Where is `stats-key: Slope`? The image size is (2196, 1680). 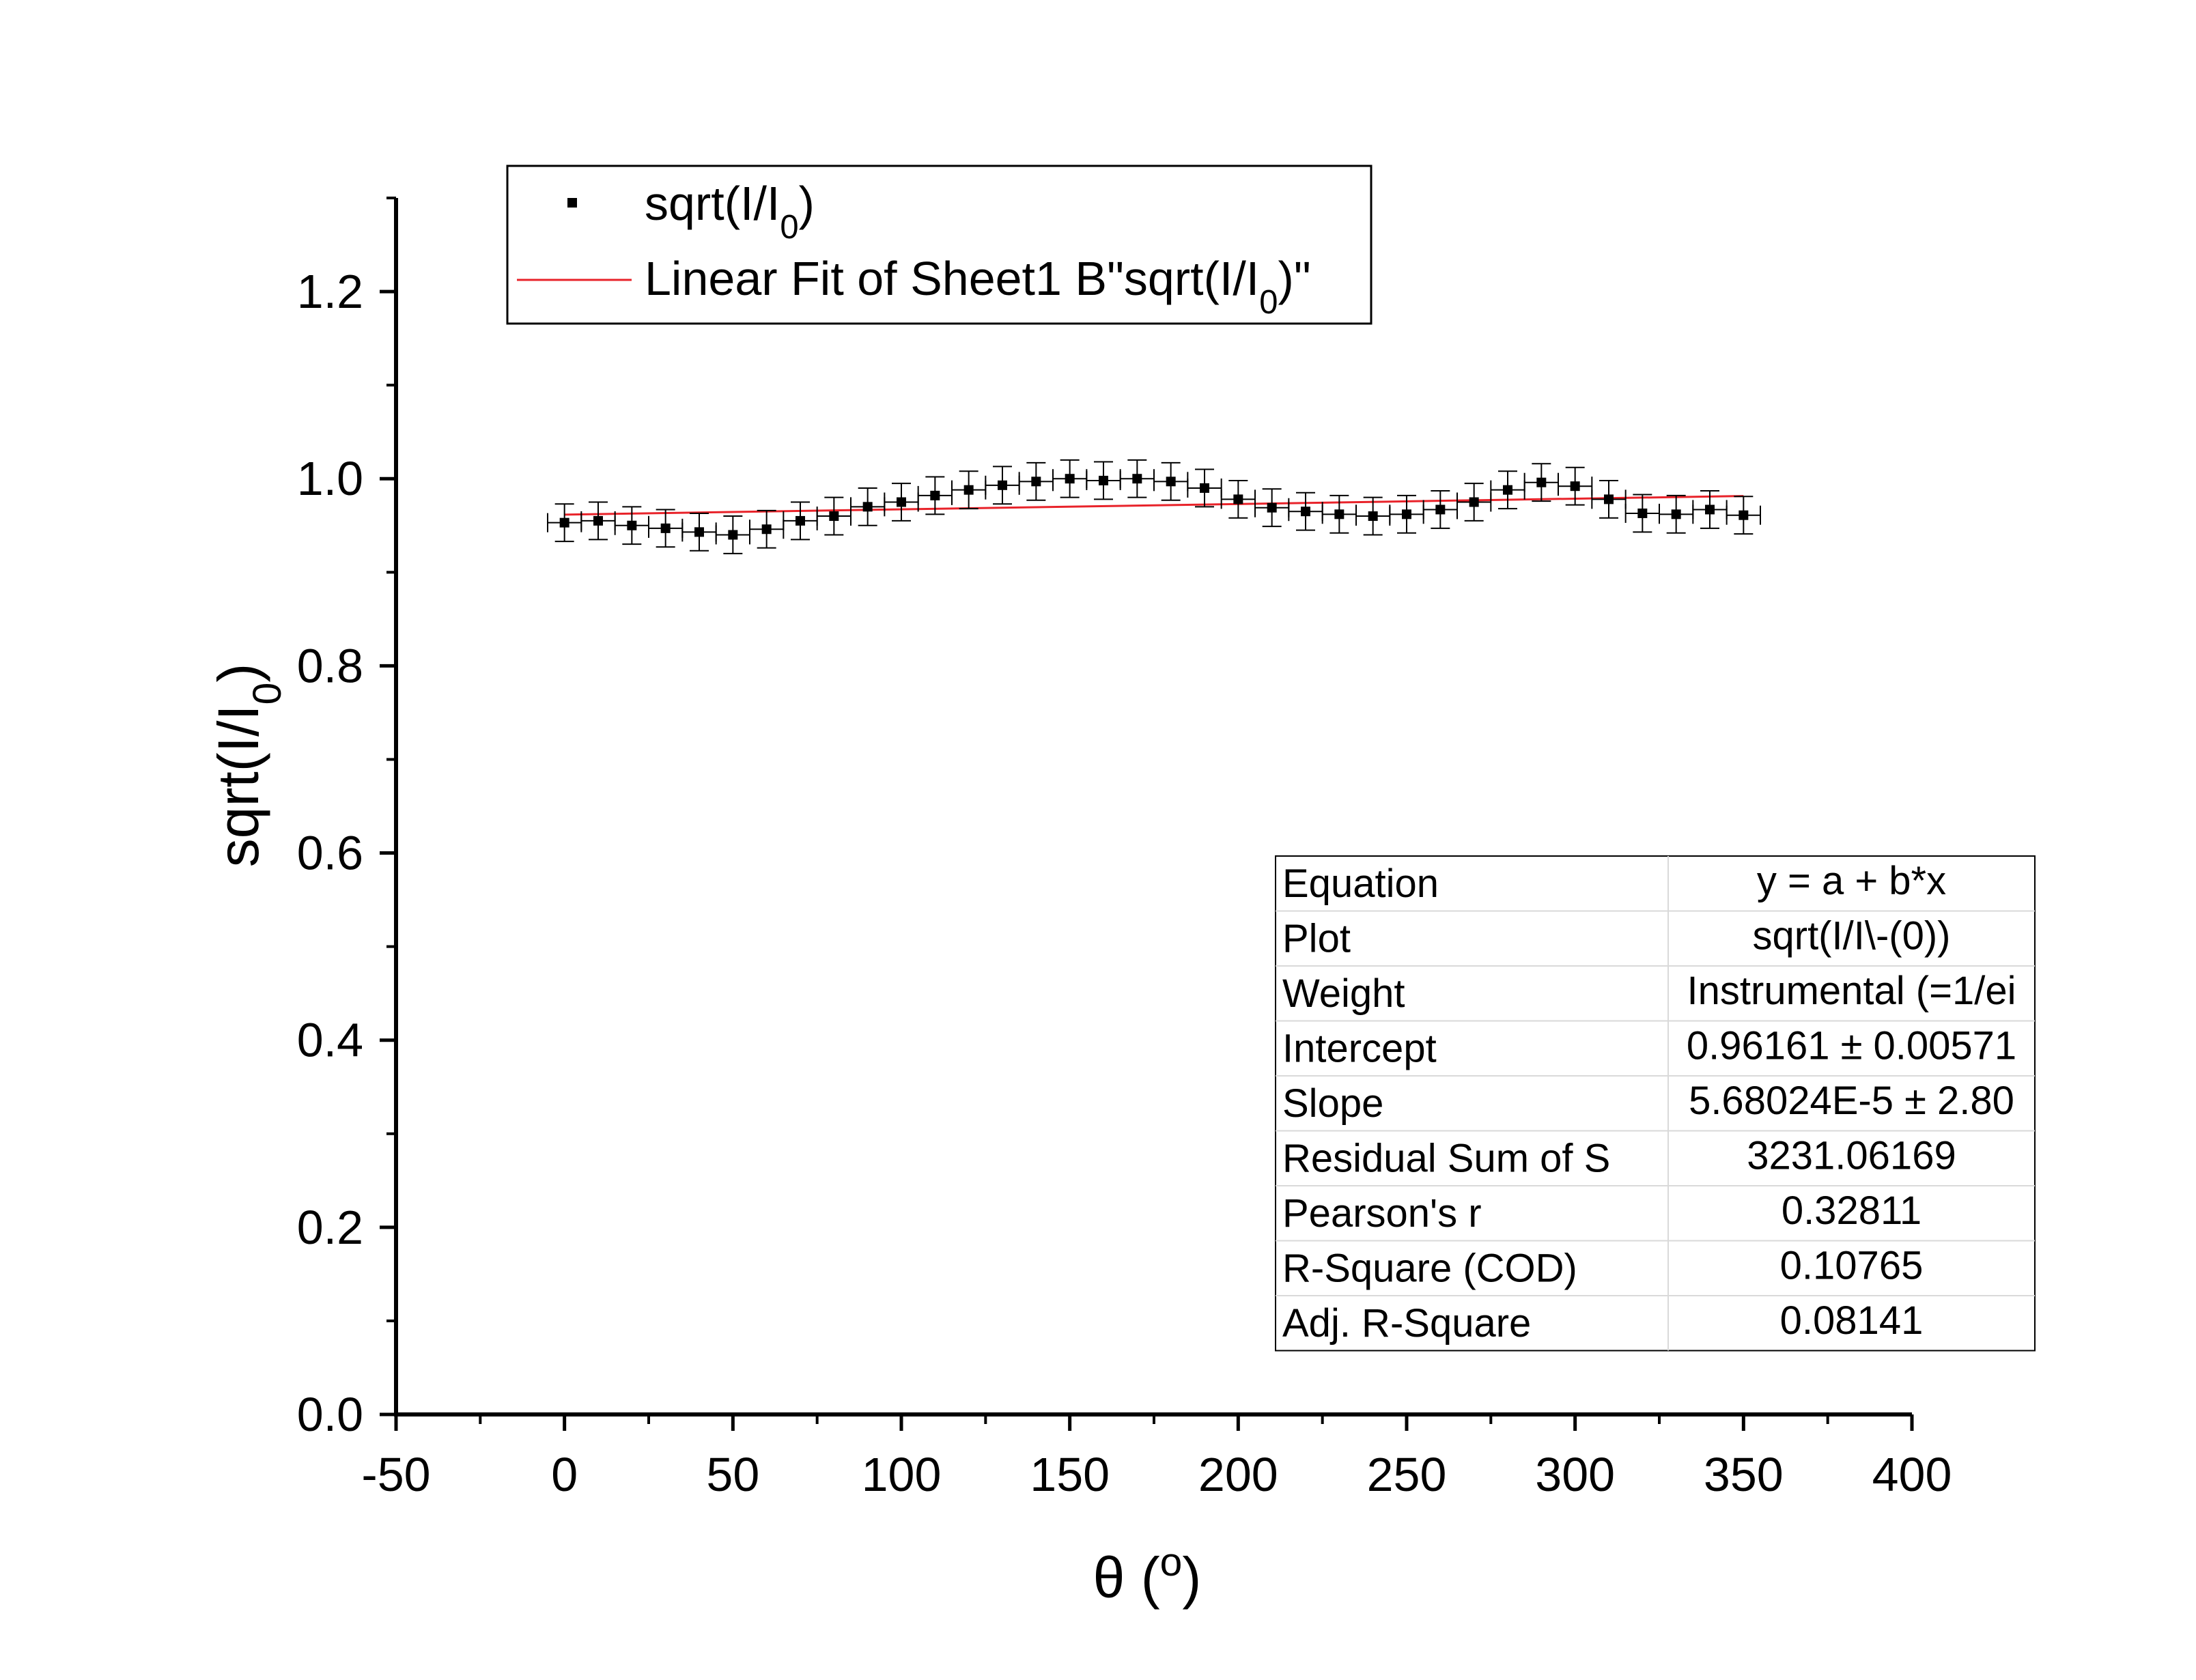
stats-key: Slope is located at coordinates (1332, 1103).